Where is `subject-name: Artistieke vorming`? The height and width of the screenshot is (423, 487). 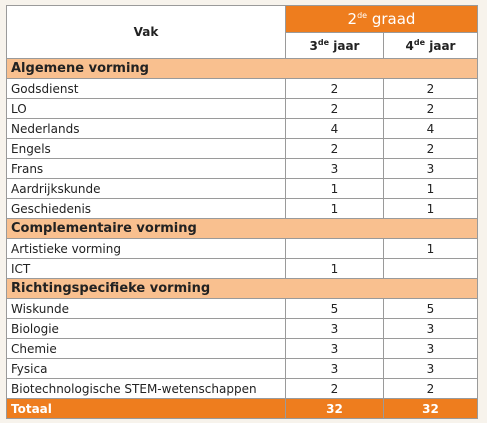 subject-name: Artistieke vorming is located at coordinates (146, 248).